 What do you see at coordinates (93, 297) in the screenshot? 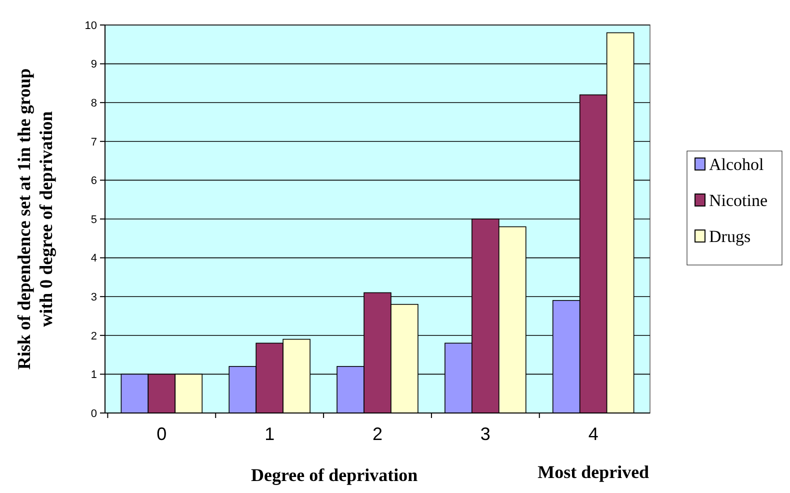
I see `y-tick-label: 3` at bounding box center [93, 297].